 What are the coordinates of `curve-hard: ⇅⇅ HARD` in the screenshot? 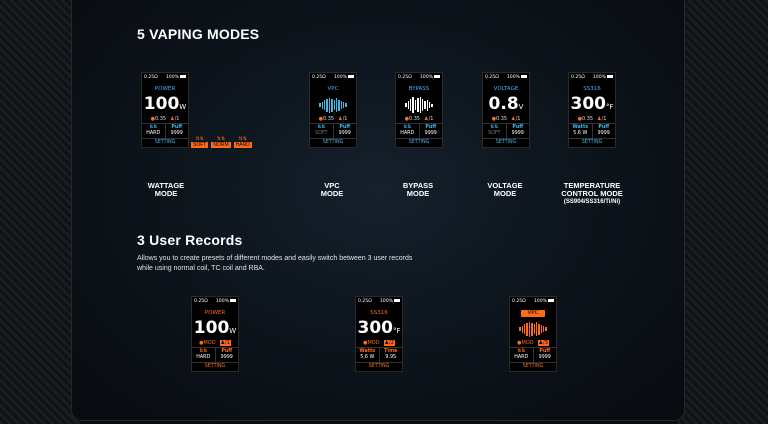 It's located at (242, 142).